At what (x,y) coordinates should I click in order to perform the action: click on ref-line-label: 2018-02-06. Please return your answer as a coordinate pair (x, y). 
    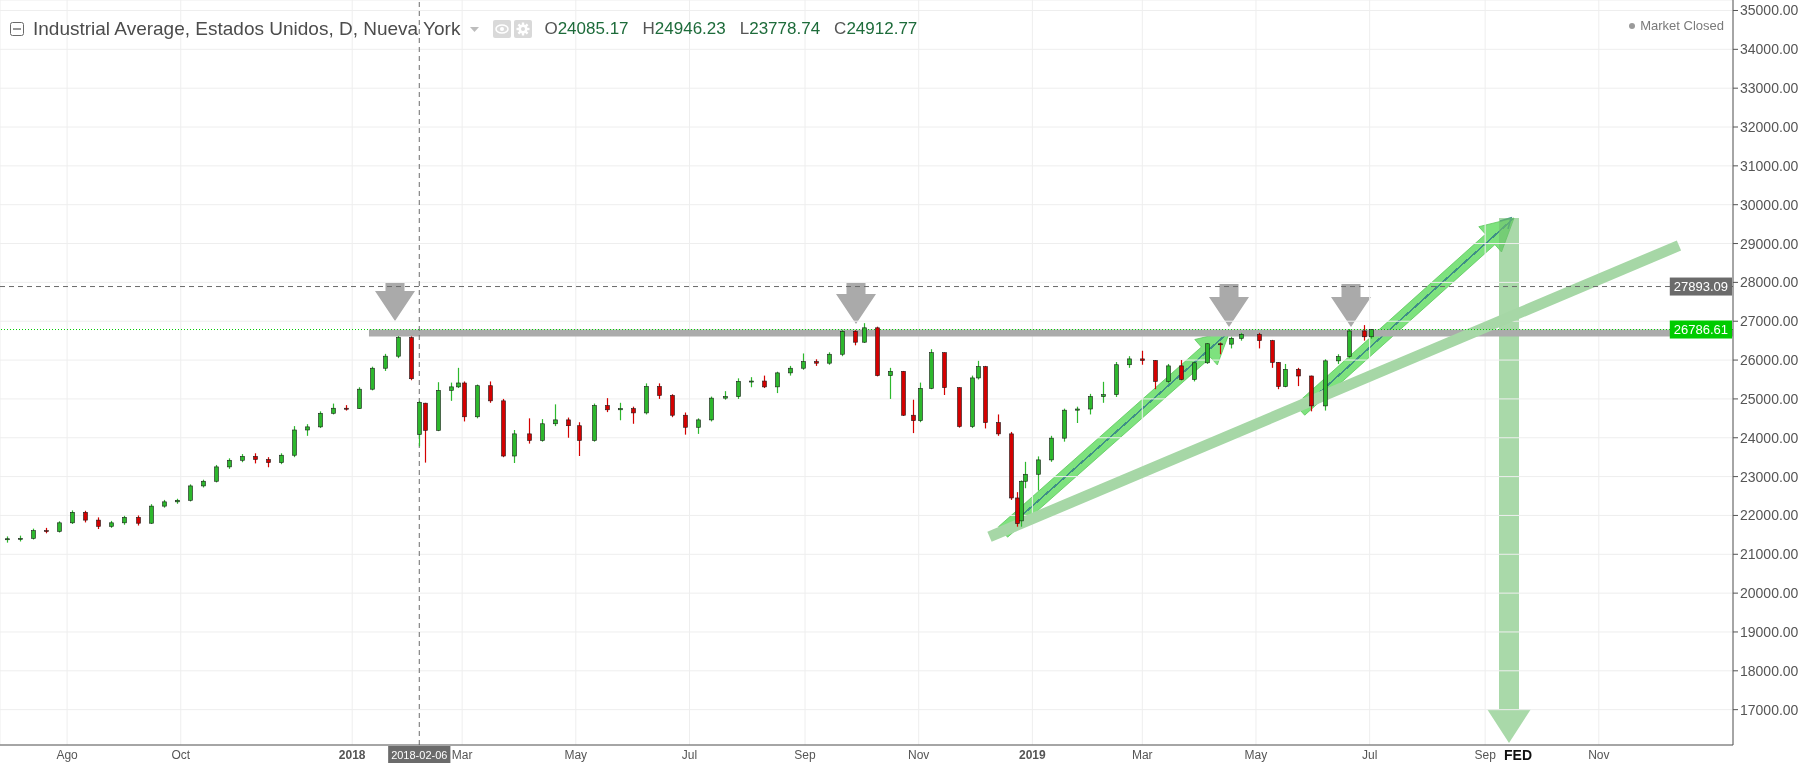
    Looking at the image, I should click on (419, 754).